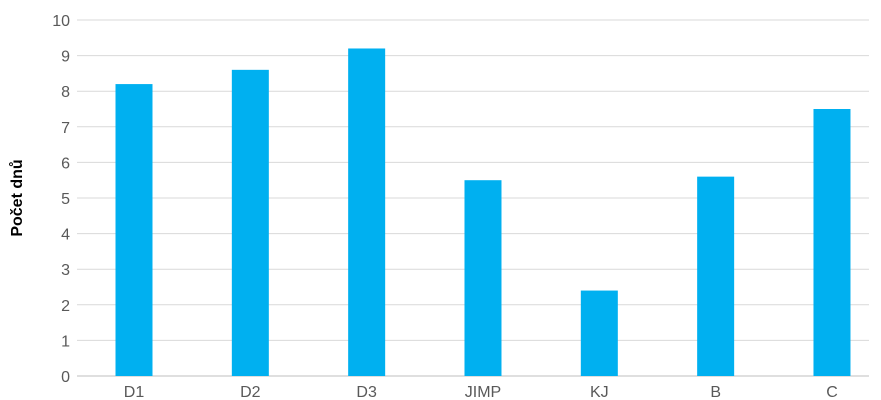 This screenshot has width=881, height=400. Describe the element at coordinates (61, 21) in the screenshot. I see `y-tick-label: 10` at that location.